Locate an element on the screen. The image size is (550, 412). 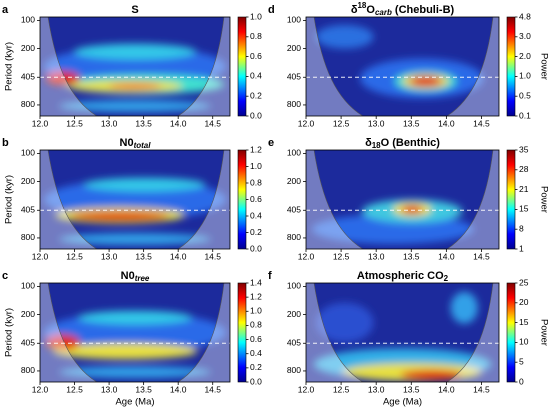
panel-title: Atmospheric CO2 is located at coordinates (403, 276).